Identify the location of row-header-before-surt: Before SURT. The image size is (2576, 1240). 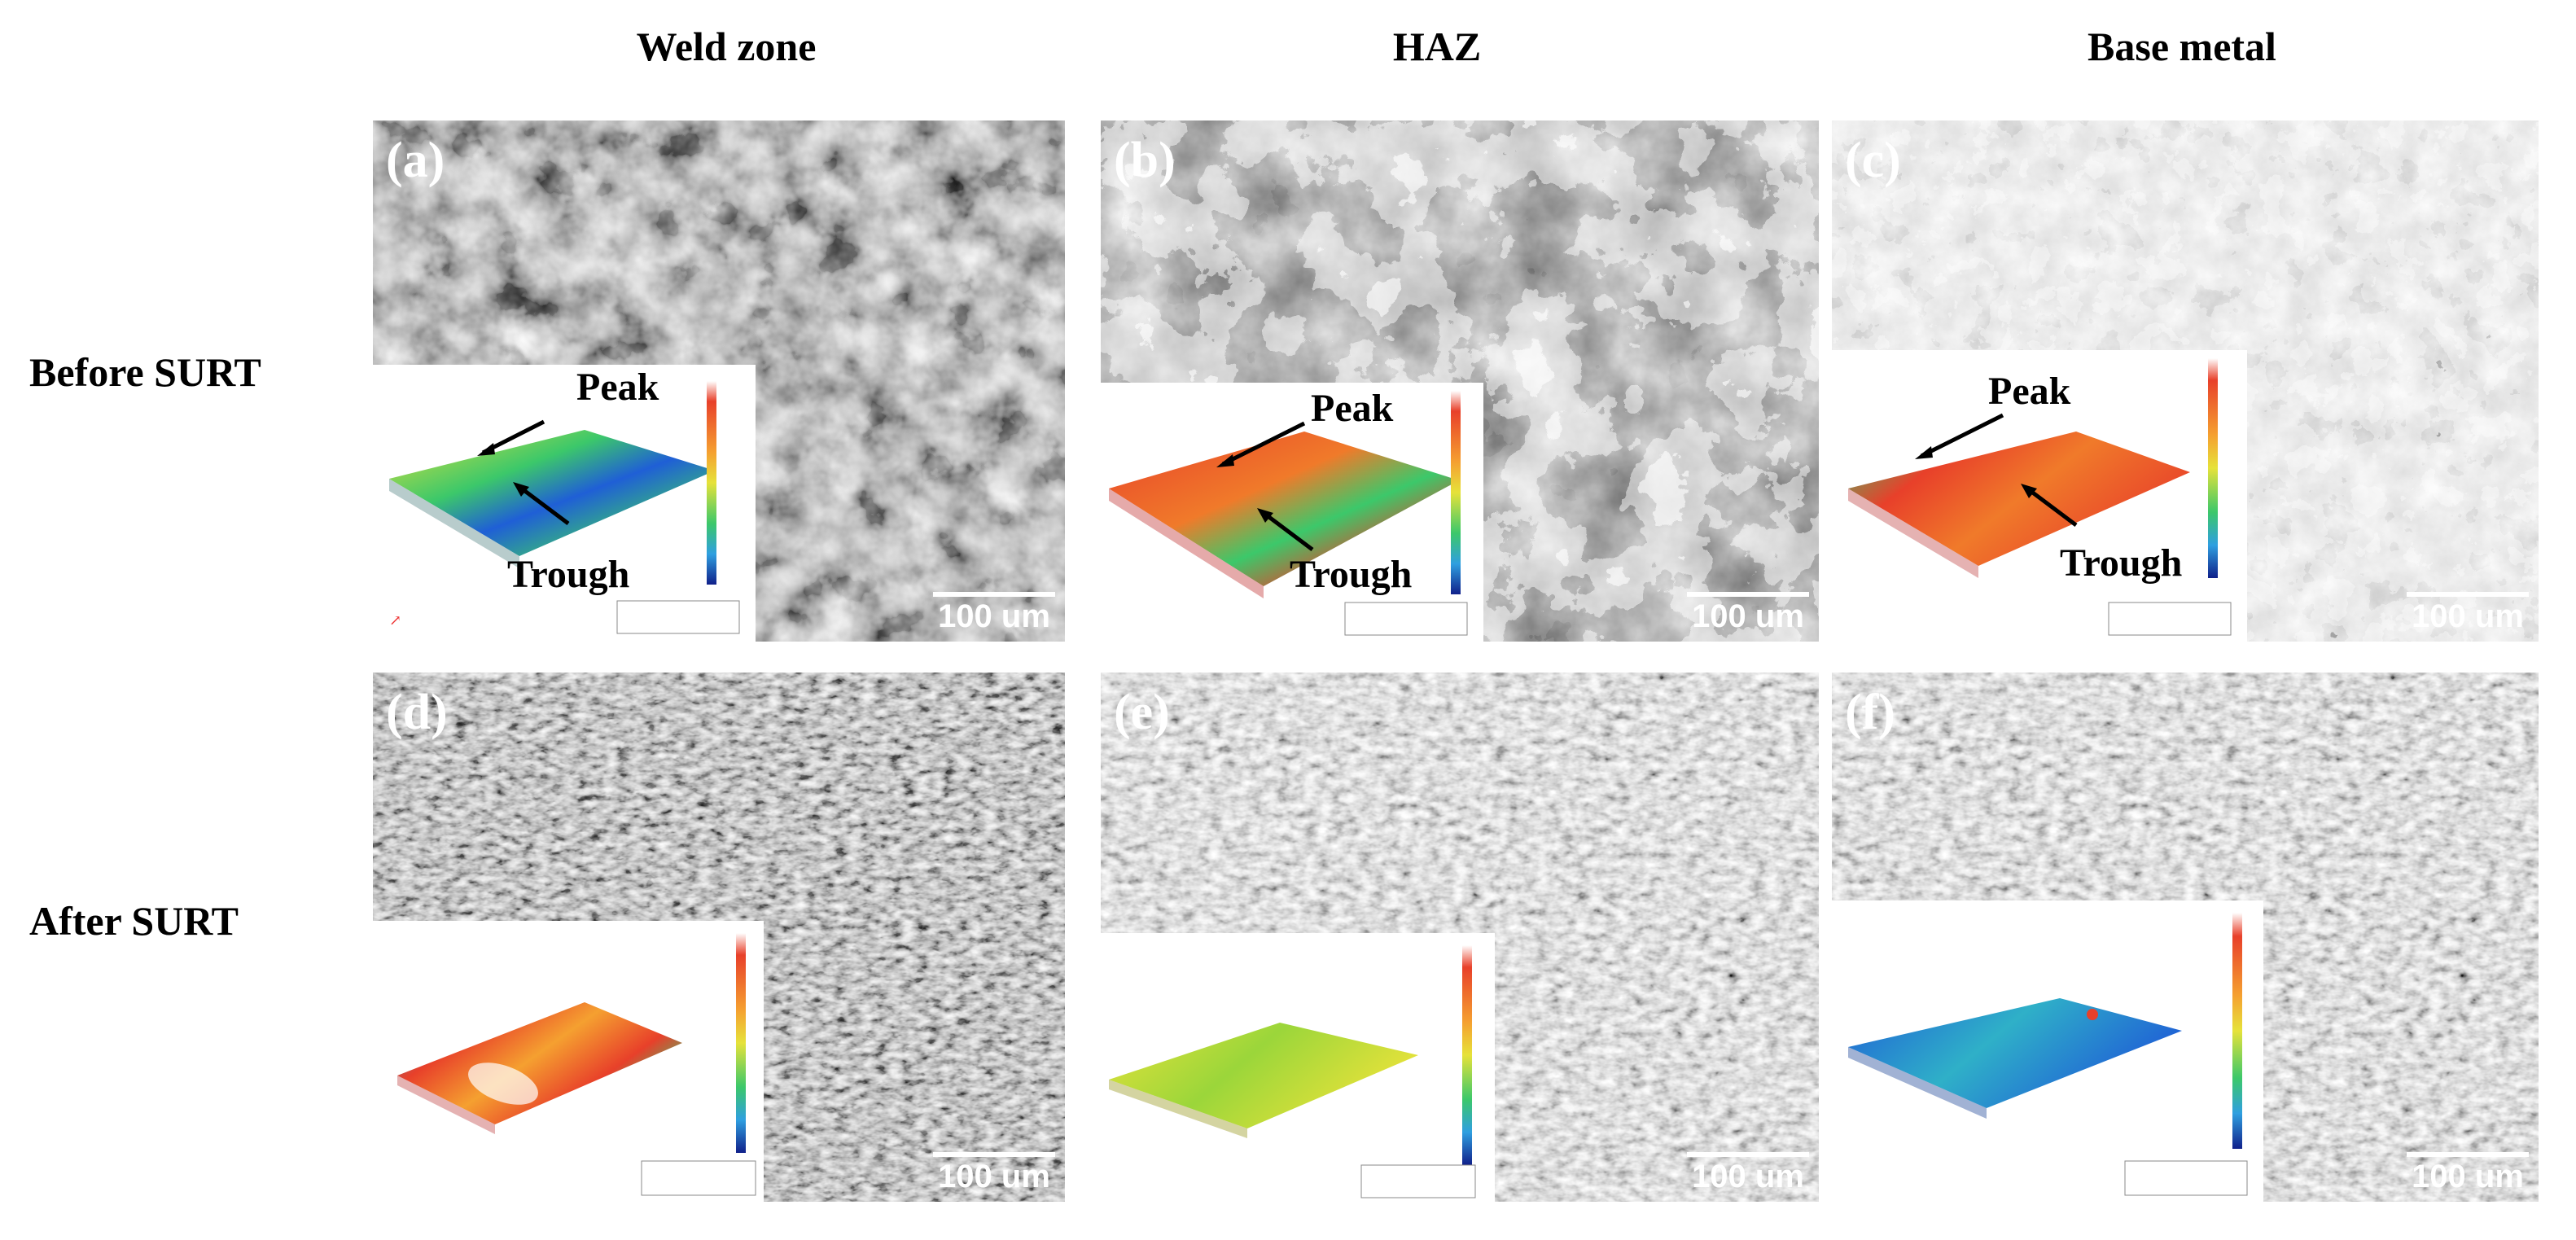
(145, 372).